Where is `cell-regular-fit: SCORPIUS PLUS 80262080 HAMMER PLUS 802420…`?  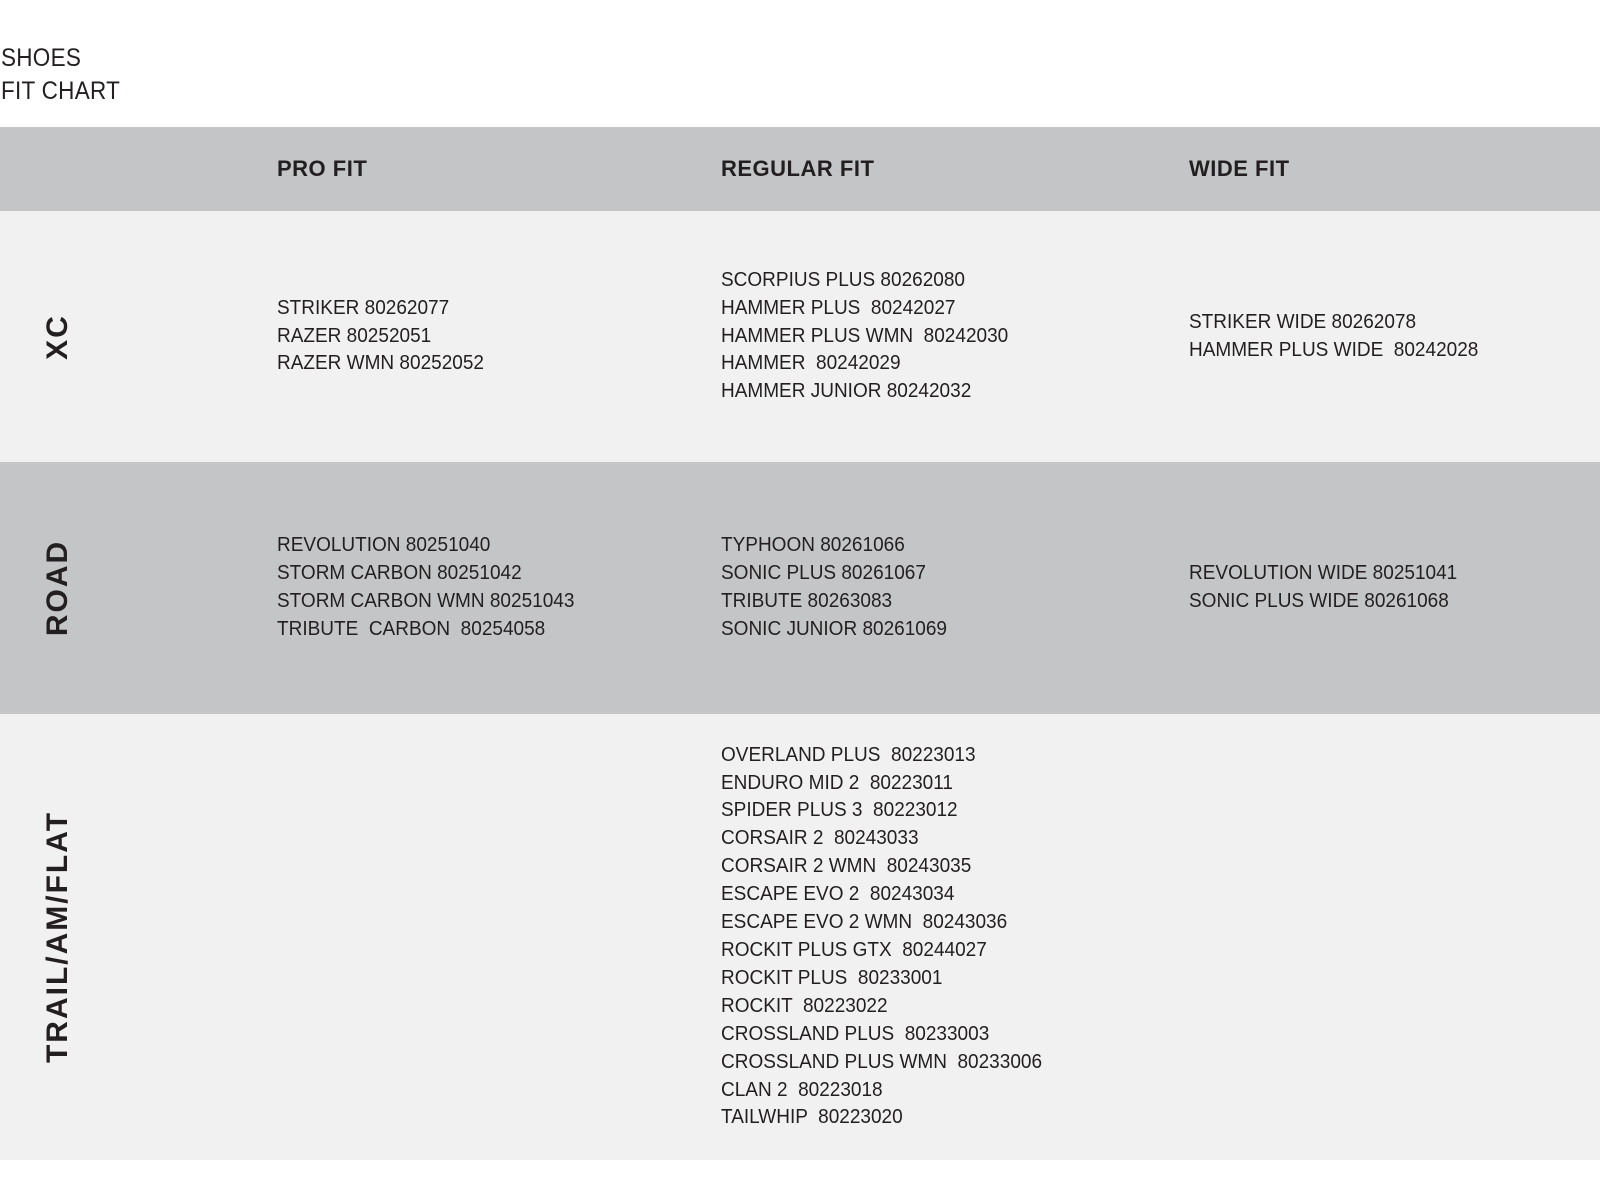
cell-regular-fit: SCORPIUS PLUS 80262080 HAMMER PLUS 802420… is located at coordinates (872, 336).